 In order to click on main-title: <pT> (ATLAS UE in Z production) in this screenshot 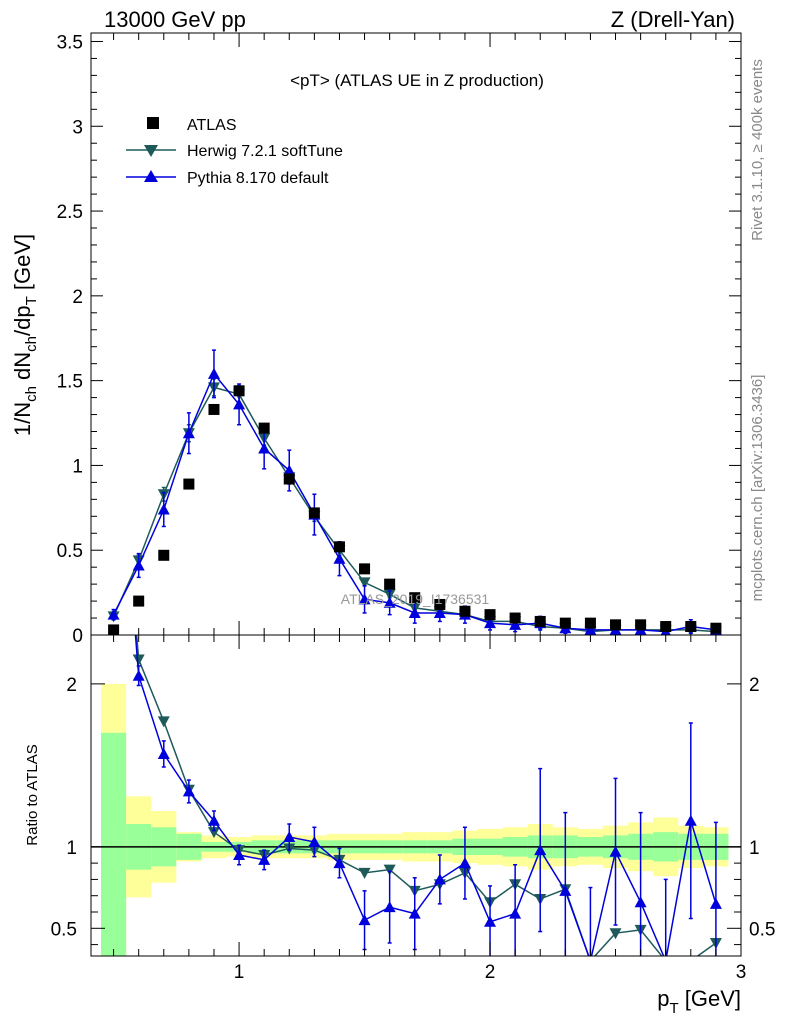, I will do `click(417, 80)`.